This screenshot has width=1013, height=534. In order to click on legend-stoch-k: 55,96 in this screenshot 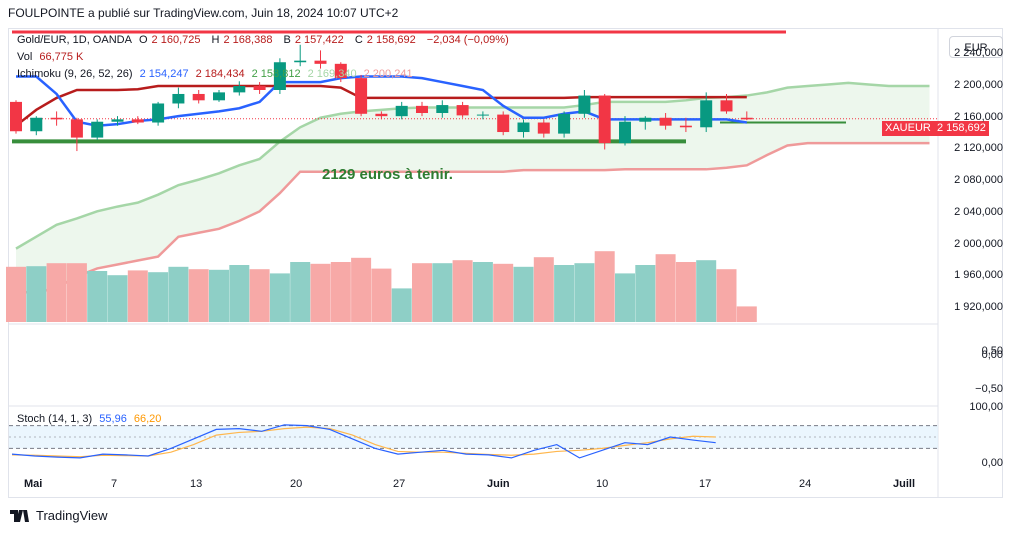, I will do `click(113, 419)`.